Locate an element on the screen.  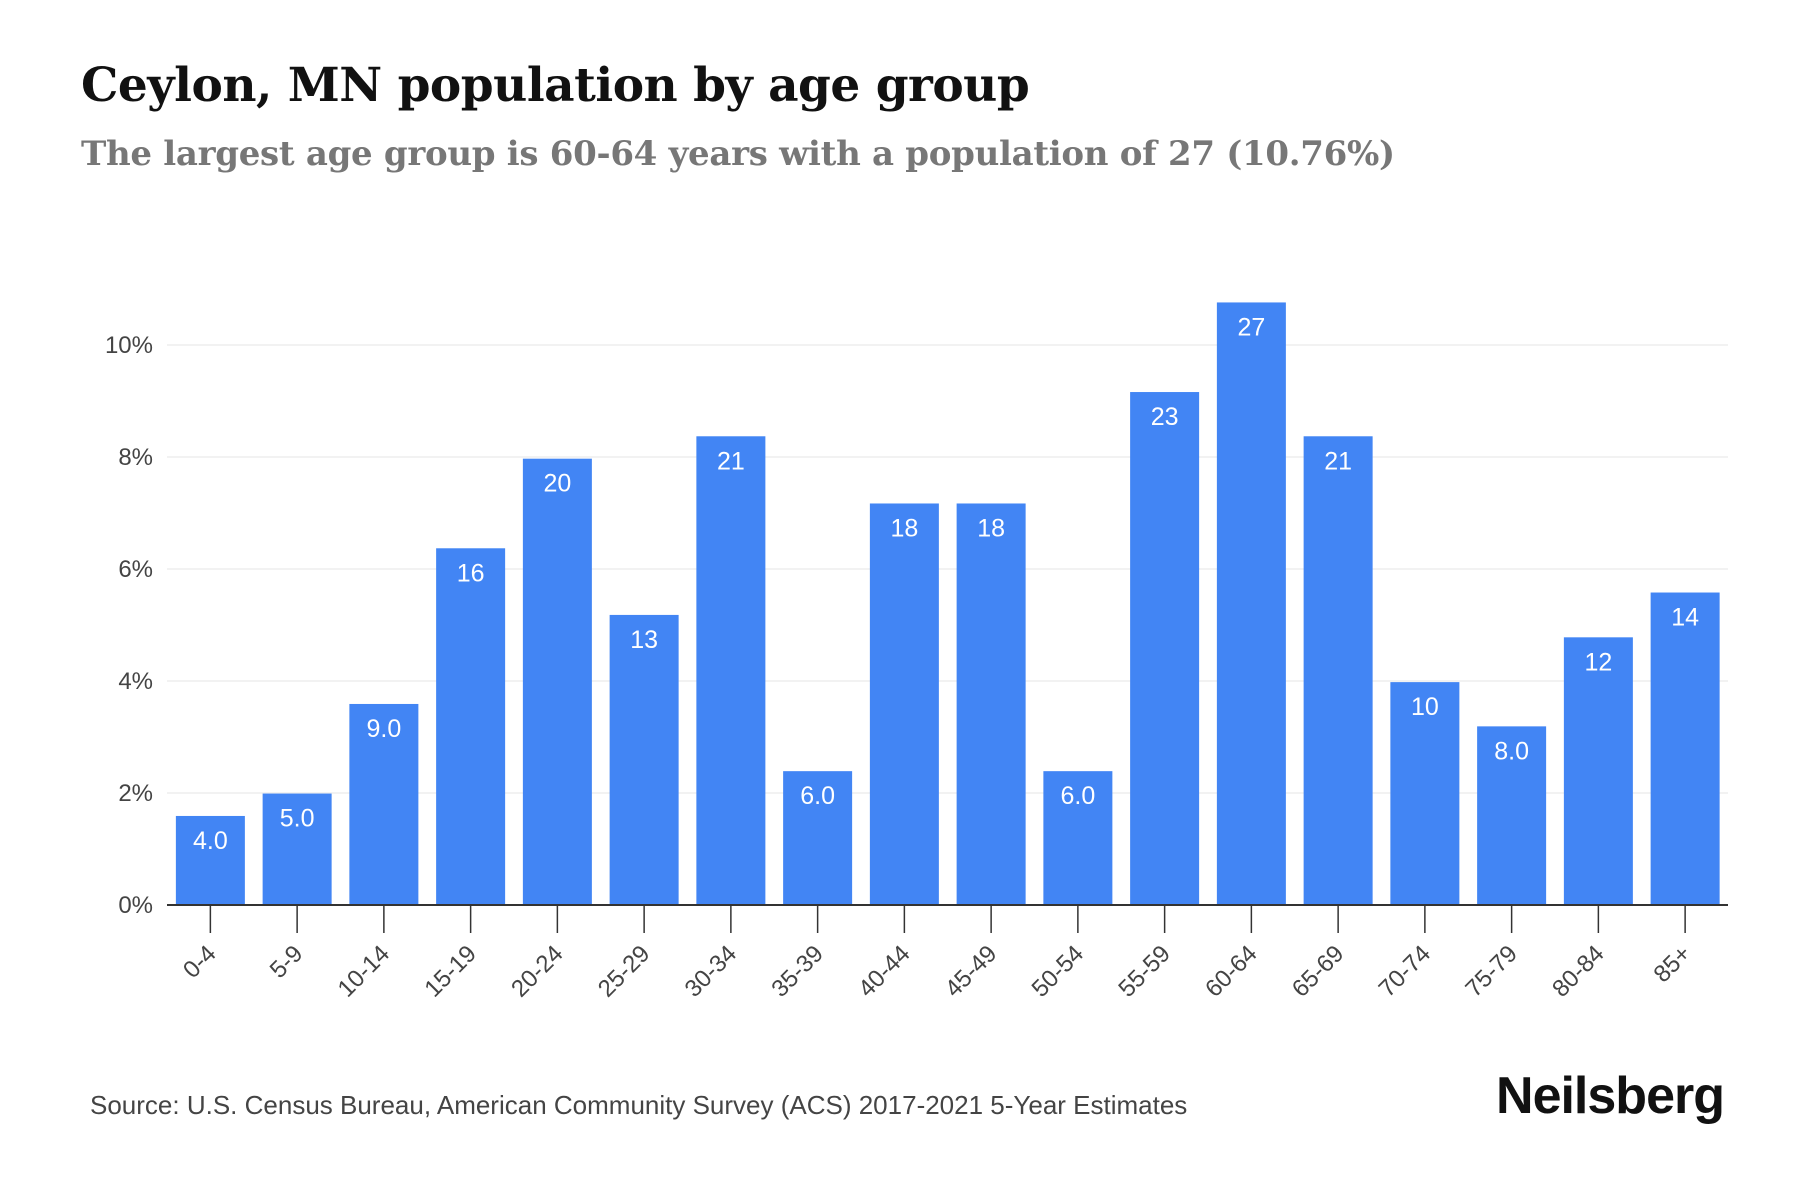
x-tick-label: 45-49 is located at coordinates (971, 971).